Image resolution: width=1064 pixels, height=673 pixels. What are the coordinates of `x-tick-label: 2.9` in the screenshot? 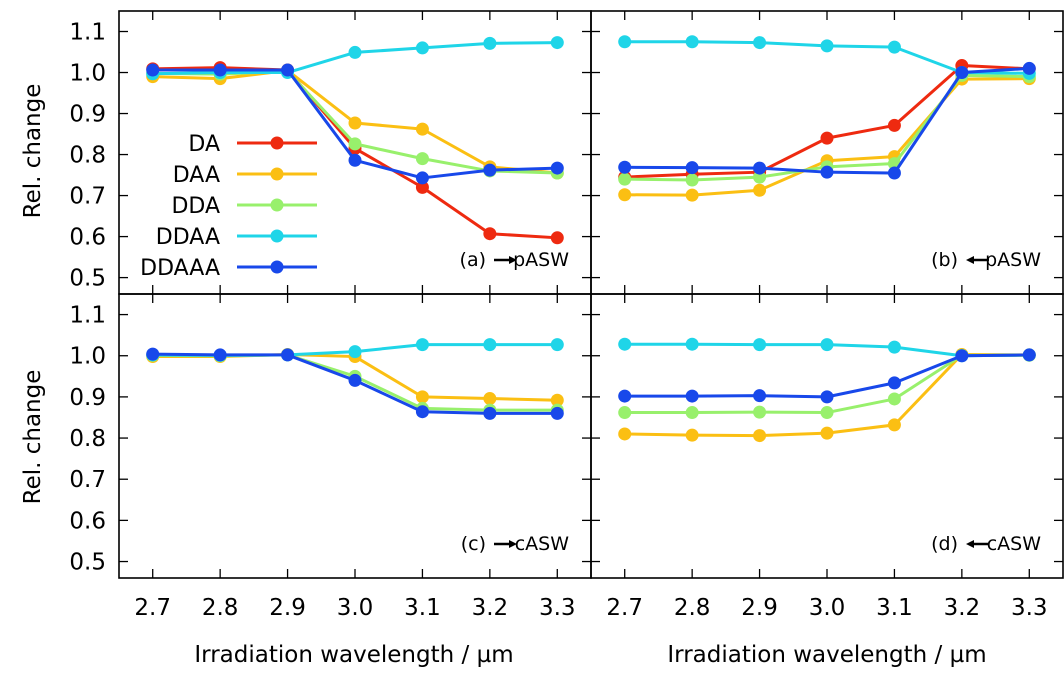 It's located at (287, 608).